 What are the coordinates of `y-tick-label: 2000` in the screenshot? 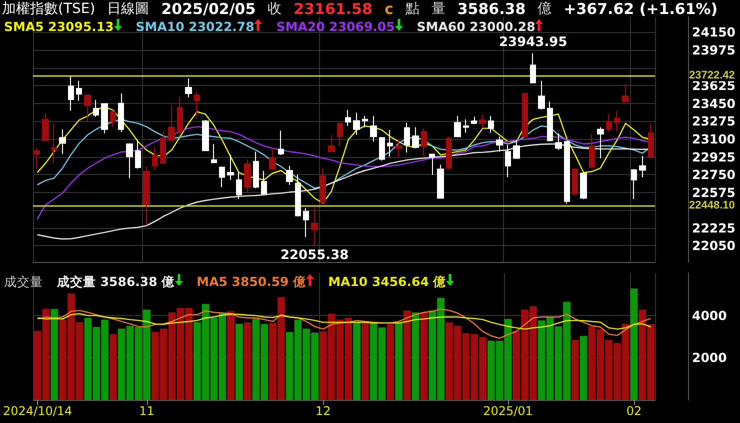 It's located at (710, 358).